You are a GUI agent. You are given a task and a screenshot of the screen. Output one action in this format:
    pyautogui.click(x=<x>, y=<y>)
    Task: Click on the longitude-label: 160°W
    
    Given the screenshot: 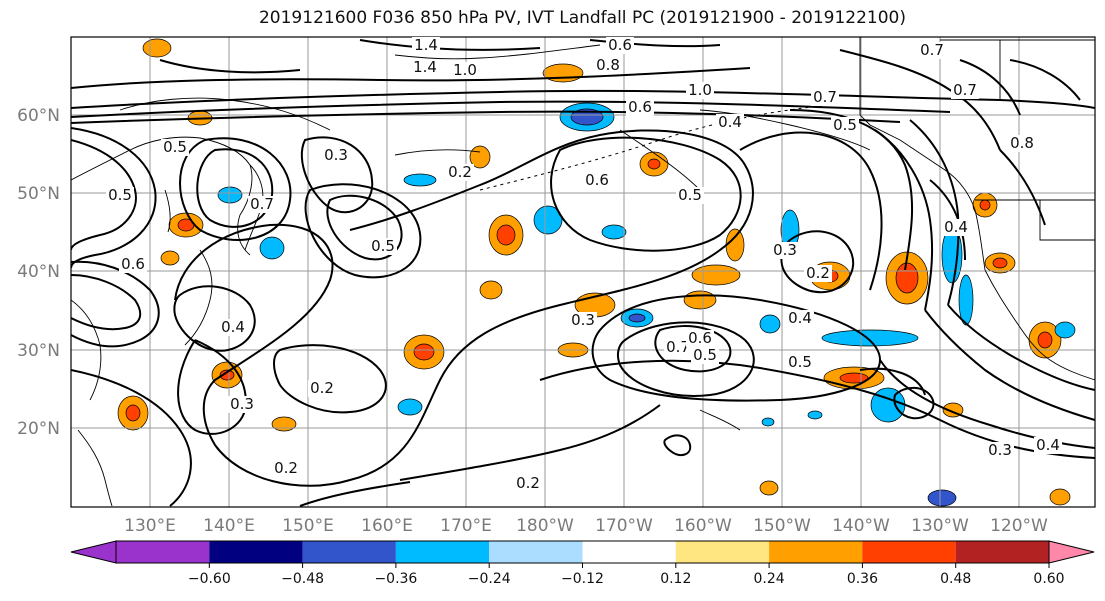 What is the action you would take?
    pyautogui.click(x=703, y=526)
    